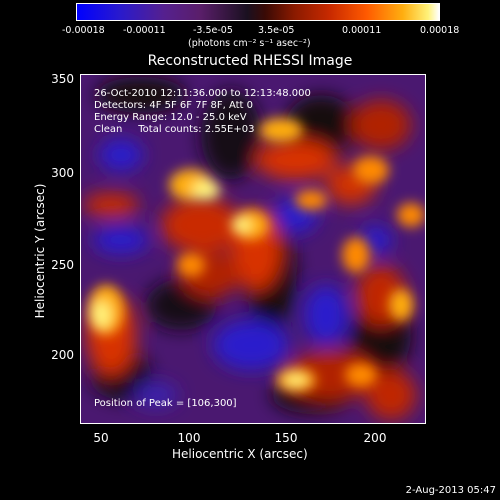  Describe the element at coordinates (189, 438) in the screenshot. I see `x-tick: 100` at that location.